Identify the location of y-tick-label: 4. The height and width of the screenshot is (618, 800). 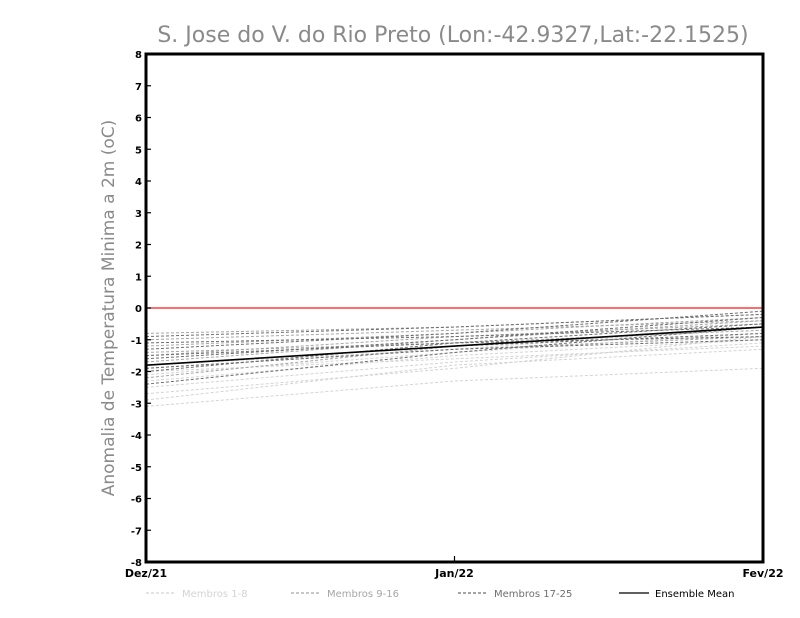
(138, 182).